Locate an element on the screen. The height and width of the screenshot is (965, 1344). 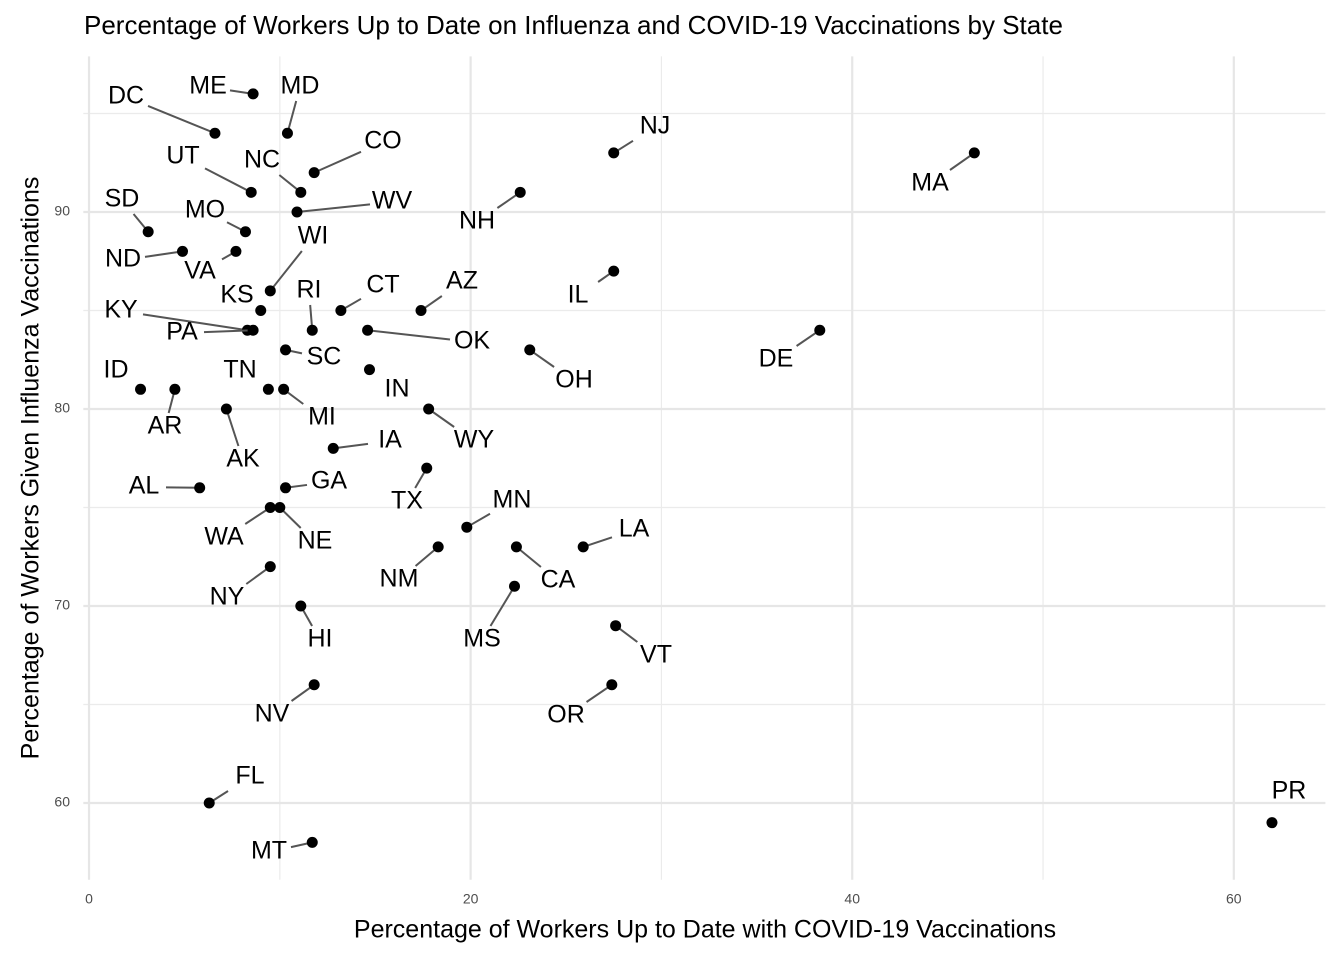
point-label: WA is located at coordinates (224, 537).